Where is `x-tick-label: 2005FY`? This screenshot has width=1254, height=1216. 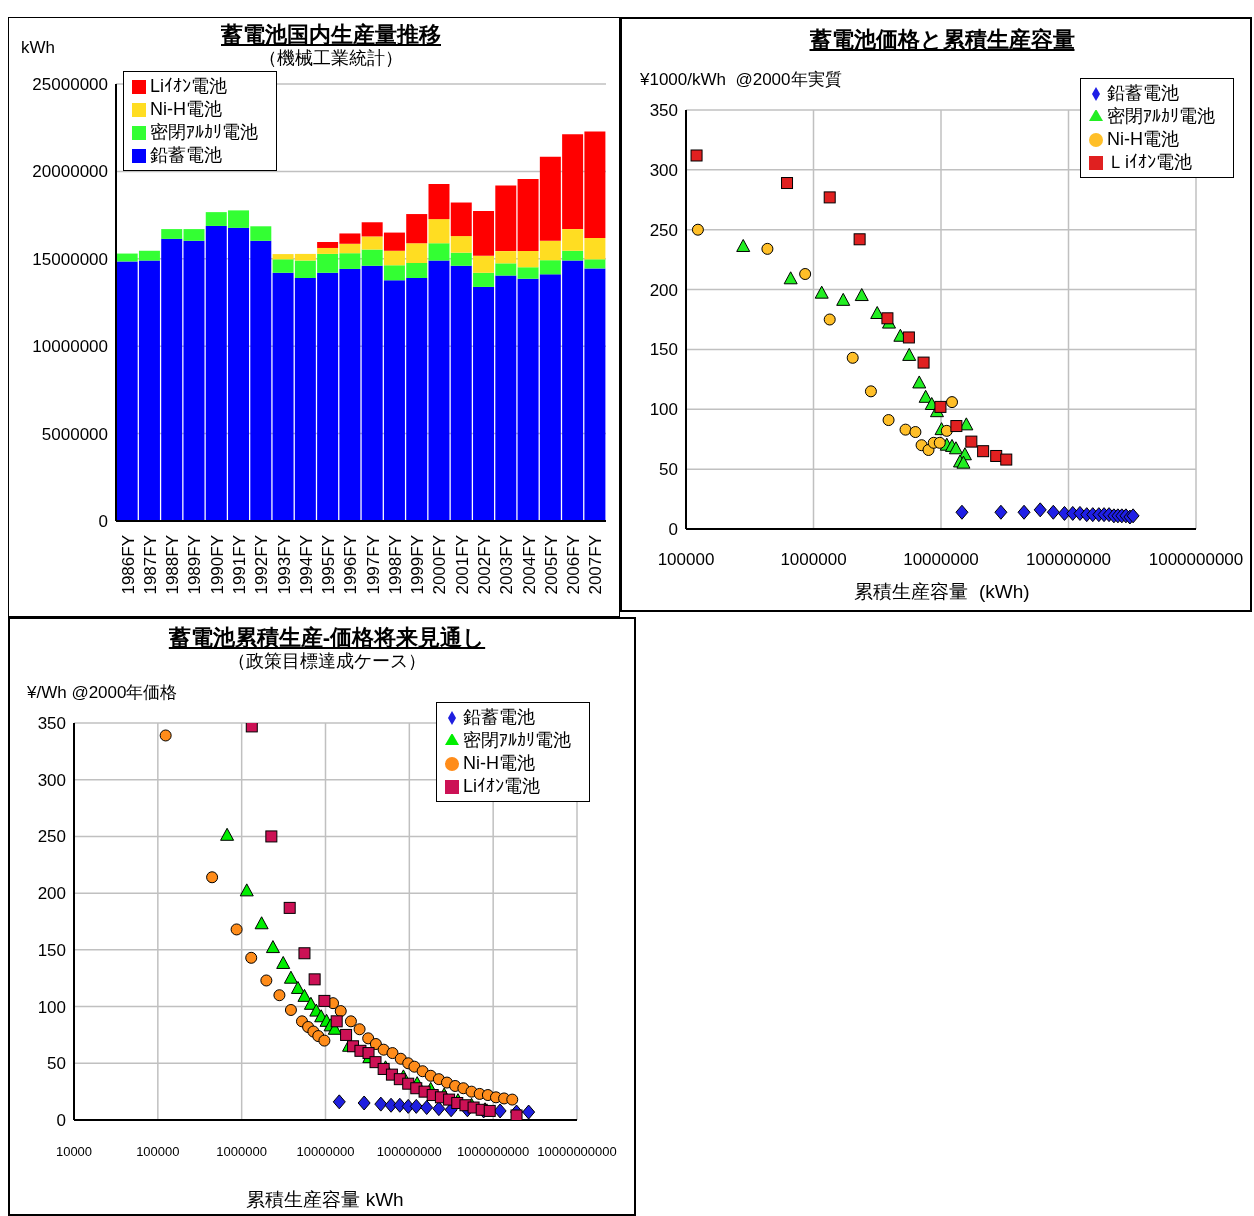 x-tick-label: 2005FY is located at coordinates (551, 565).